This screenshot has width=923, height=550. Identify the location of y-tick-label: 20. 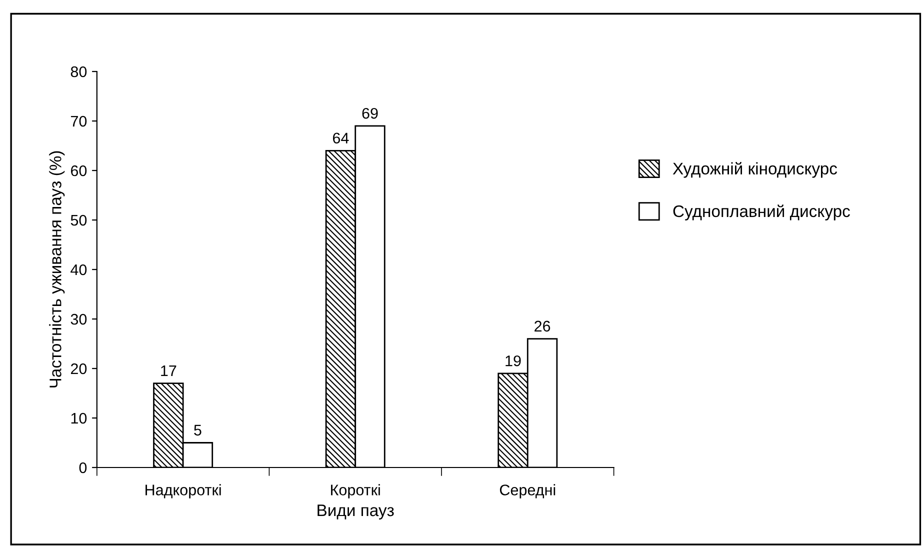
(78, 368).